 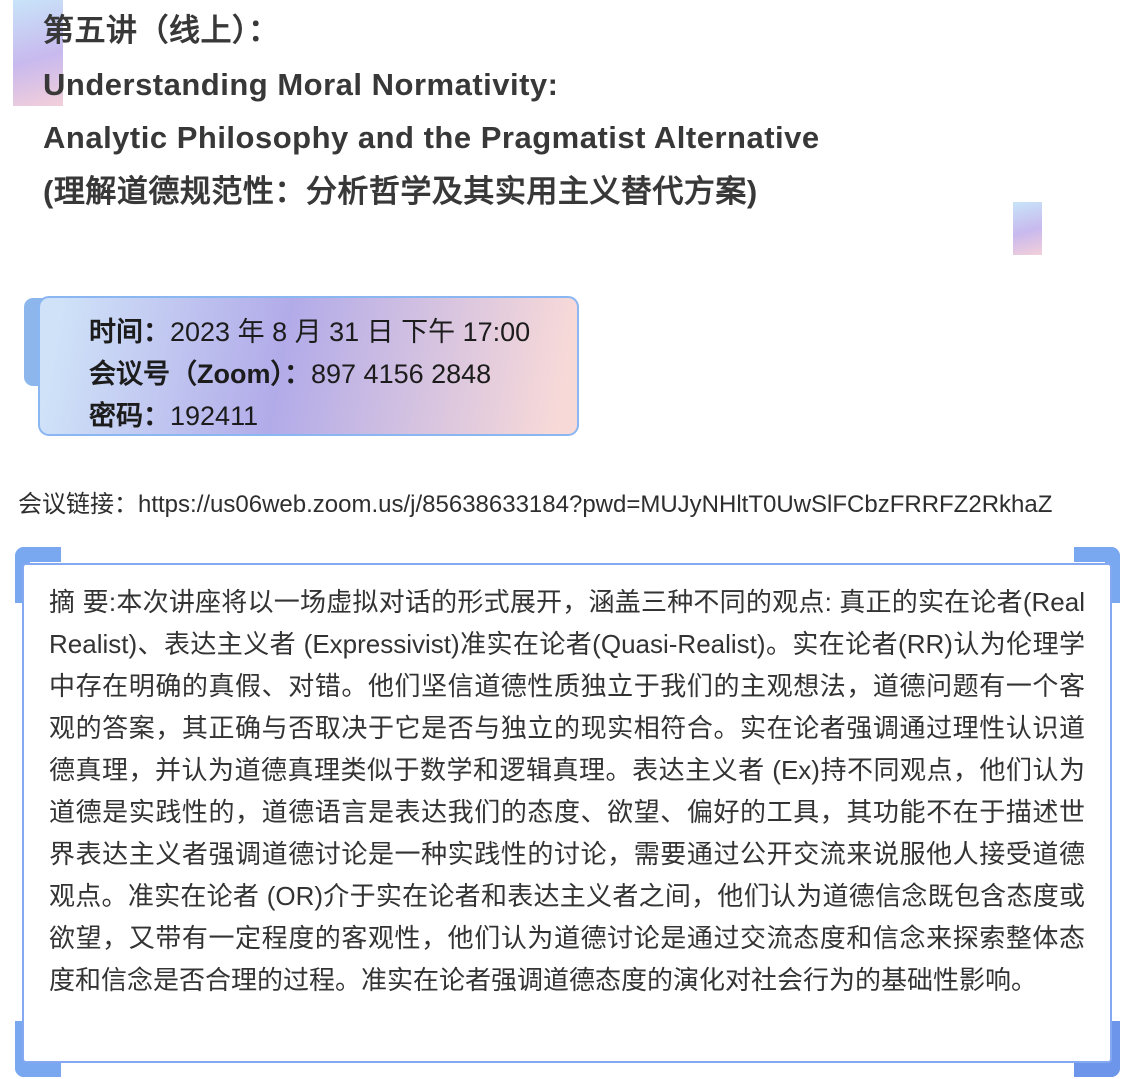 I want to click on meeting-id-line: 会议号（Zoom）：897 4156 2848, so click(x=333, y=374).